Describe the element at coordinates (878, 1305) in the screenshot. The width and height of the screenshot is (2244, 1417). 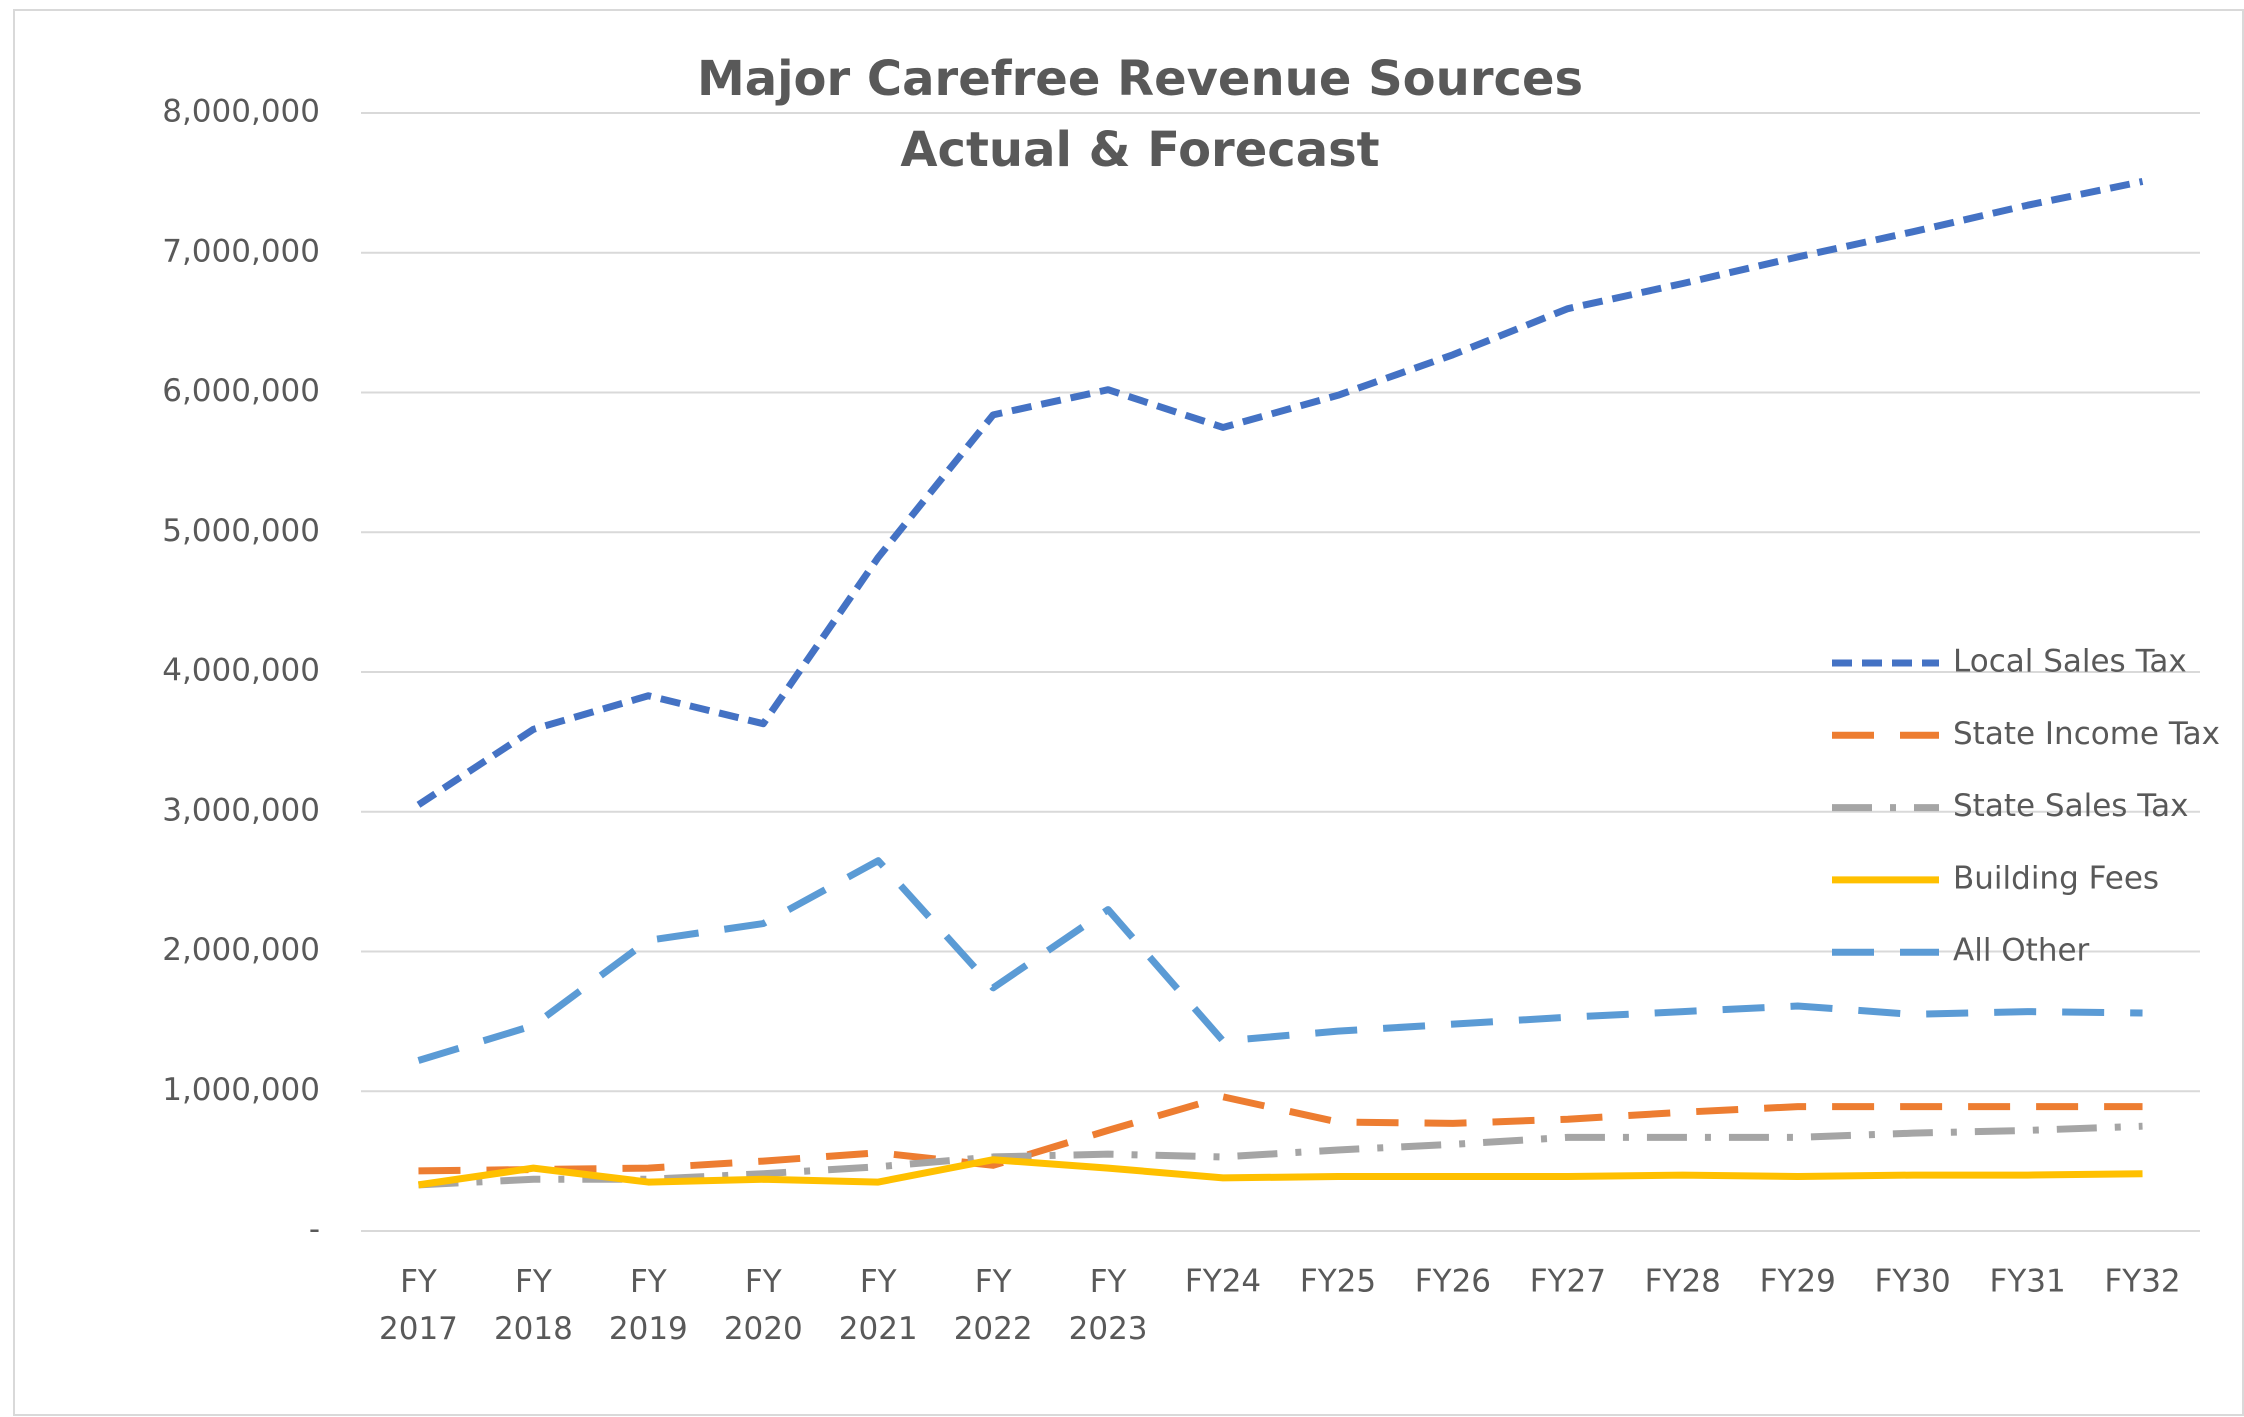
I see `x-tick-label: FY 2021` at that location.